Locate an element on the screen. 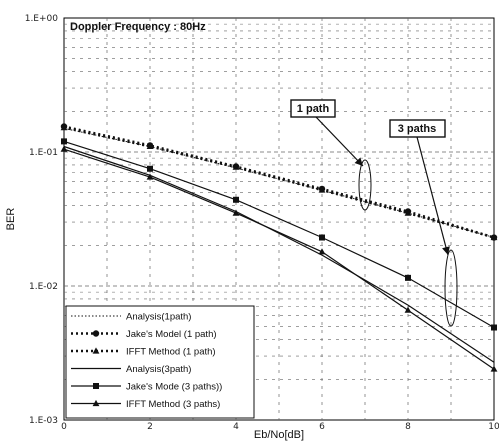  x-tick-label: 6 is located at coordinates (322, 427).